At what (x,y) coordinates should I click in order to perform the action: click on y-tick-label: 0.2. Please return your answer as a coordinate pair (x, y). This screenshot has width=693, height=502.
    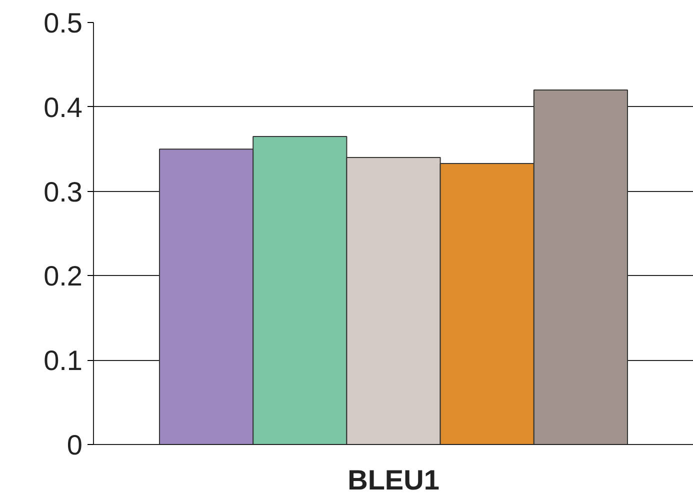
    Looking at the image, I should click on (63, 276).